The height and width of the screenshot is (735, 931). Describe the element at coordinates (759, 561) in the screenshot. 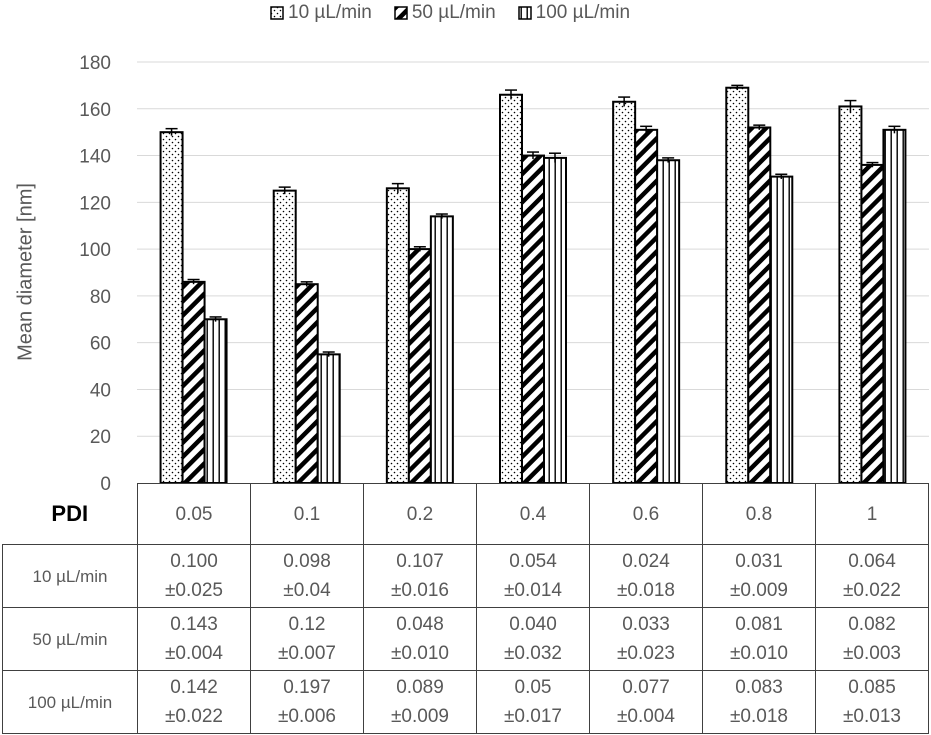

I see `cell-value: 0.031` at that location.